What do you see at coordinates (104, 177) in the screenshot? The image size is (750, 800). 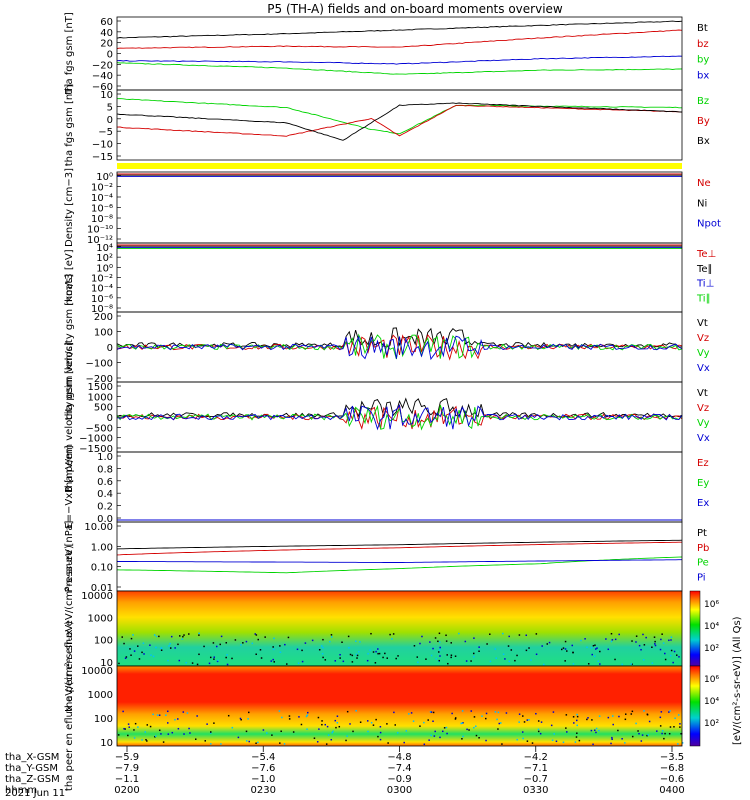 I see `y-tick-label: 10⁰` at bounding box center [104, 177].